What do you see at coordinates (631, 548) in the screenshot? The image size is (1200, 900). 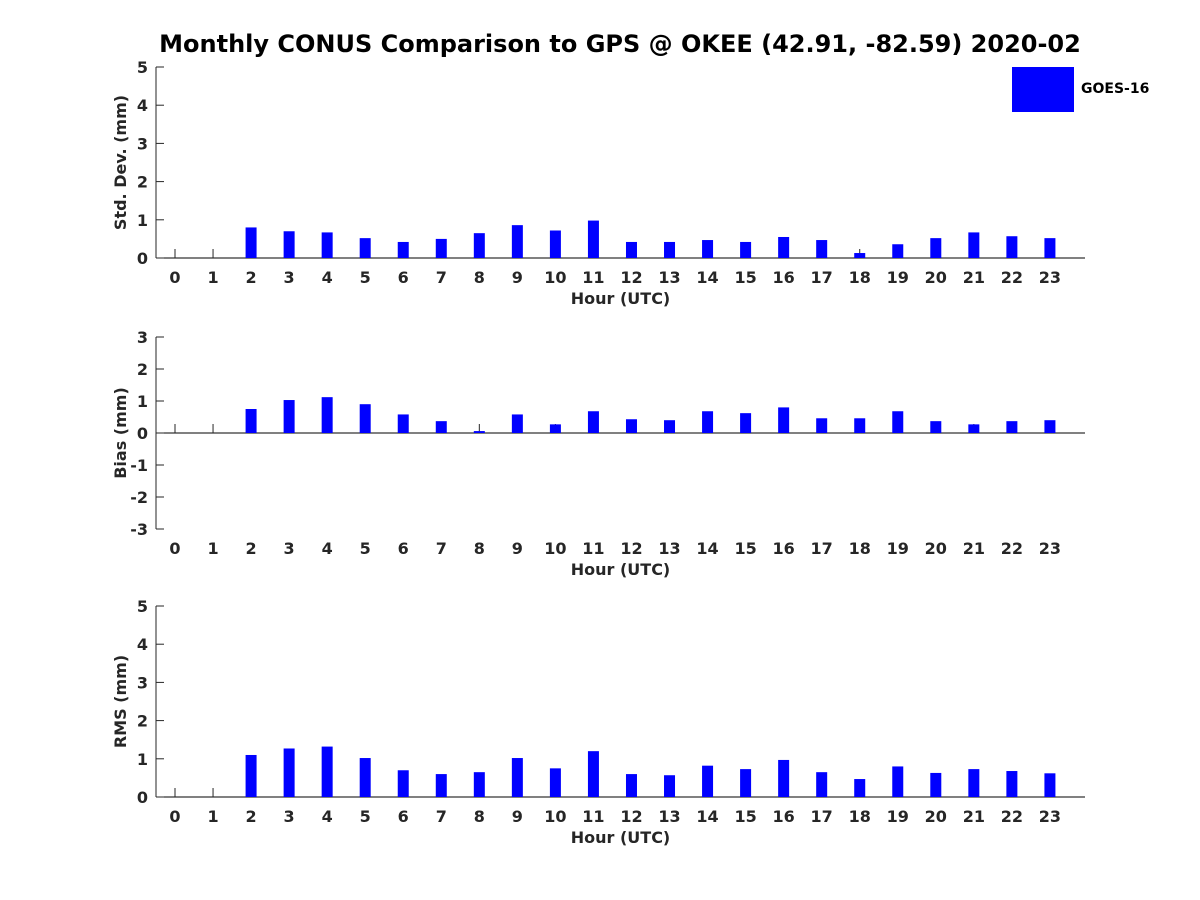 I see `bias-xtick-label: 12` at bounding box center [631, 548].